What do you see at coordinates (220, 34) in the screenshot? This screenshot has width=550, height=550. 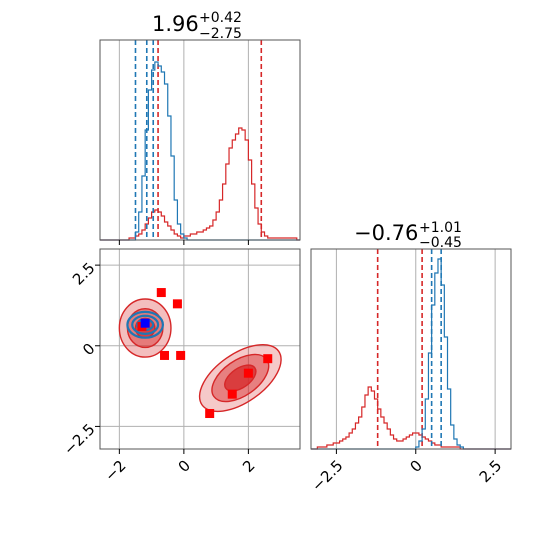 I see `title-x-minus: −2.75` at bounding box center [220, 34].